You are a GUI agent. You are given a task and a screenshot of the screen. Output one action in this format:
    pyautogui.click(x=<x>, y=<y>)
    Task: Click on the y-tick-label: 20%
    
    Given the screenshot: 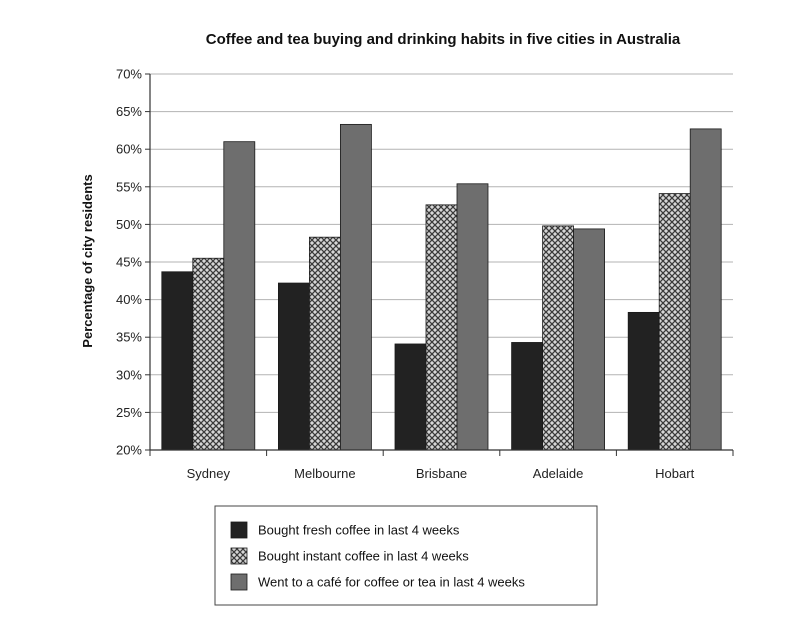 What is the action you would take?
    pyautogui.click(x=129, y=450)
    